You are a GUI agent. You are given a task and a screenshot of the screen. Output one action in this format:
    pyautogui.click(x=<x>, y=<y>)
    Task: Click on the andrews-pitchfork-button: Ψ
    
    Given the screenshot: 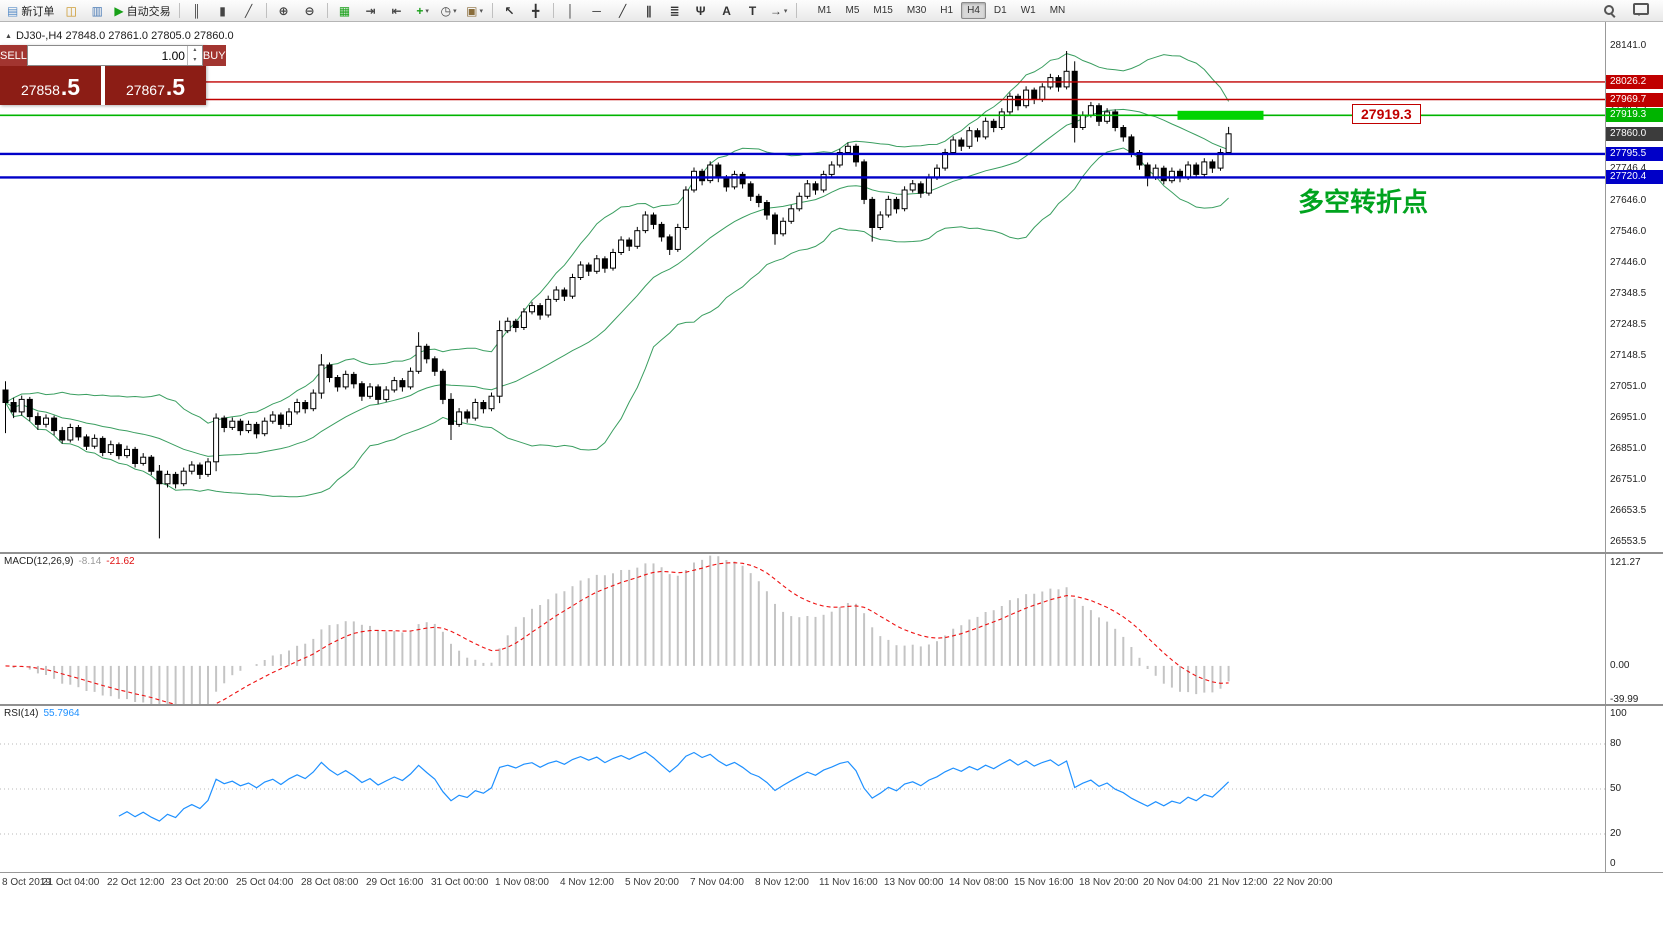 What is the action you would take?
    pyautogui.click(x=701, y=11)
    